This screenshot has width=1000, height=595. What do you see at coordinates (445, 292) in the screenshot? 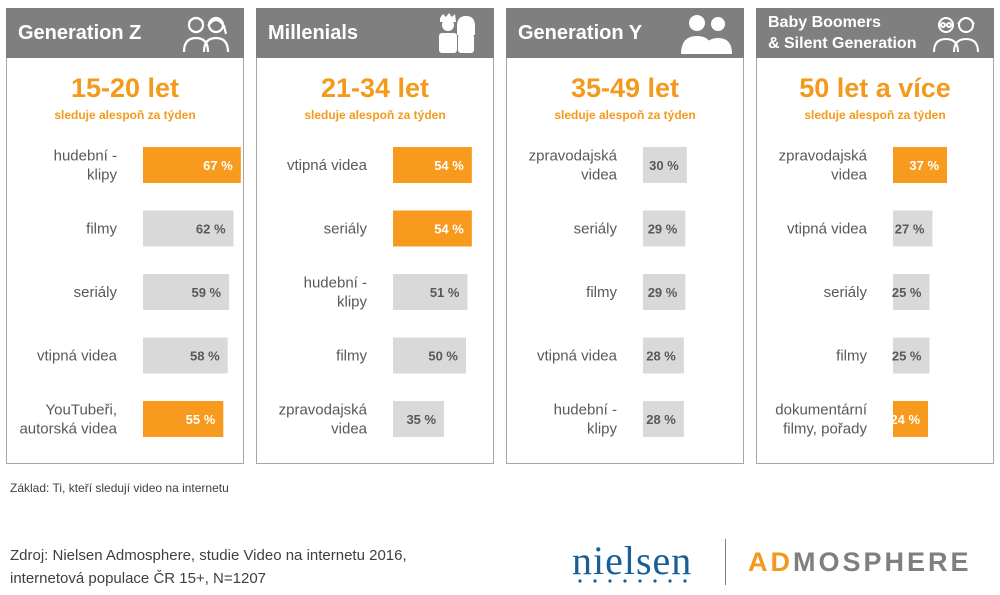
I see `bar-value-label: 51 %` at bounding box center [445, 292].